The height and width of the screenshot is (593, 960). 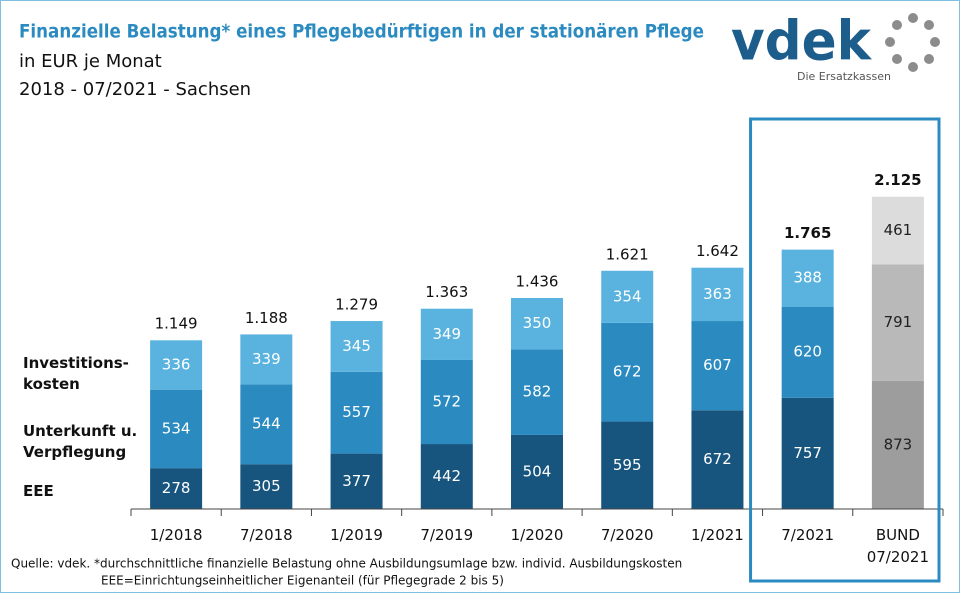 I want to click on data-label: 620, so click(x=807, y=352).